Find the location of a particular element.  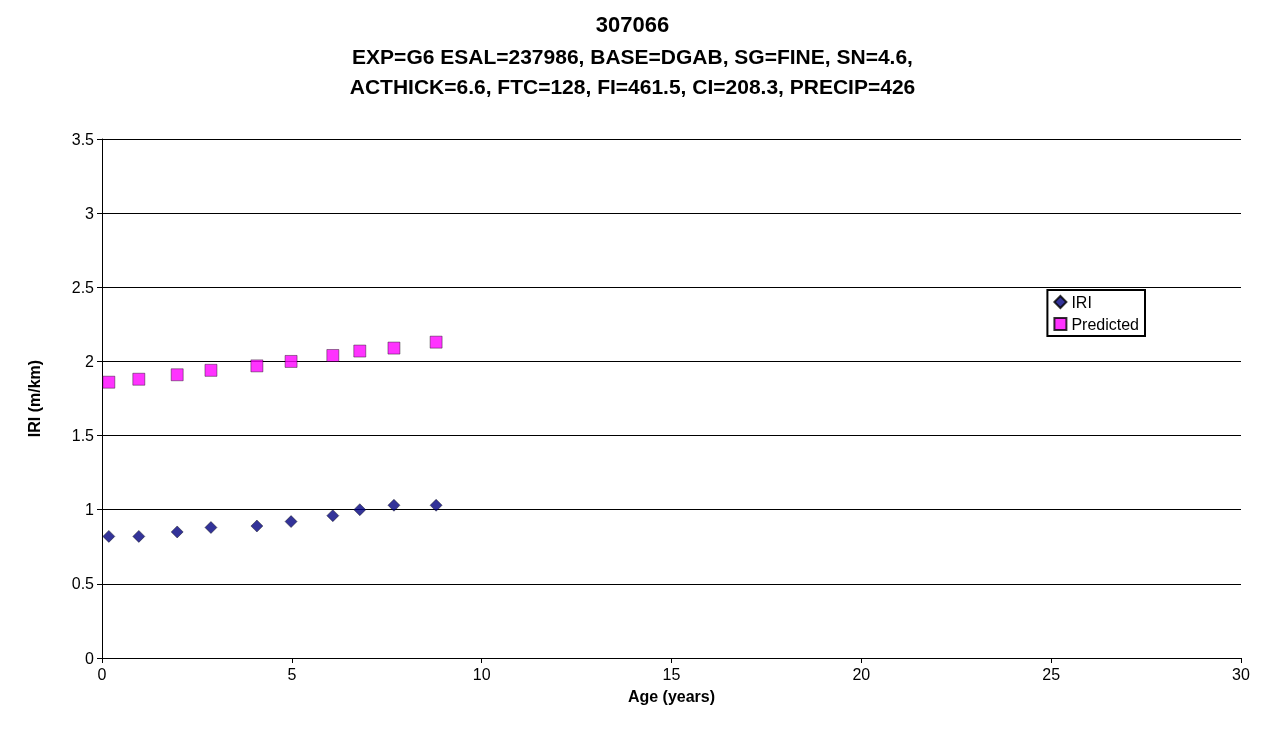

y-tick-label: 2.5 is located at coordinates (83, 287).